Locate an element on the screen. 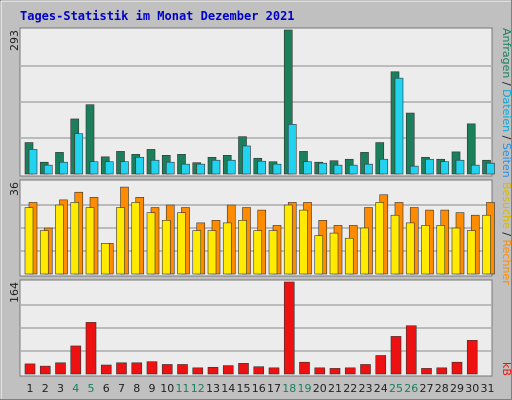  top-panel-max-label: 293 is located at coordinates (14, 40).